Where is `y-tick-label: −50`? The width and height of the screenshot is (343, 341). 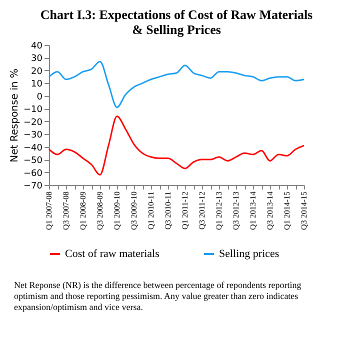 y-tick-label: −50 is located at coordinates (33, 161).